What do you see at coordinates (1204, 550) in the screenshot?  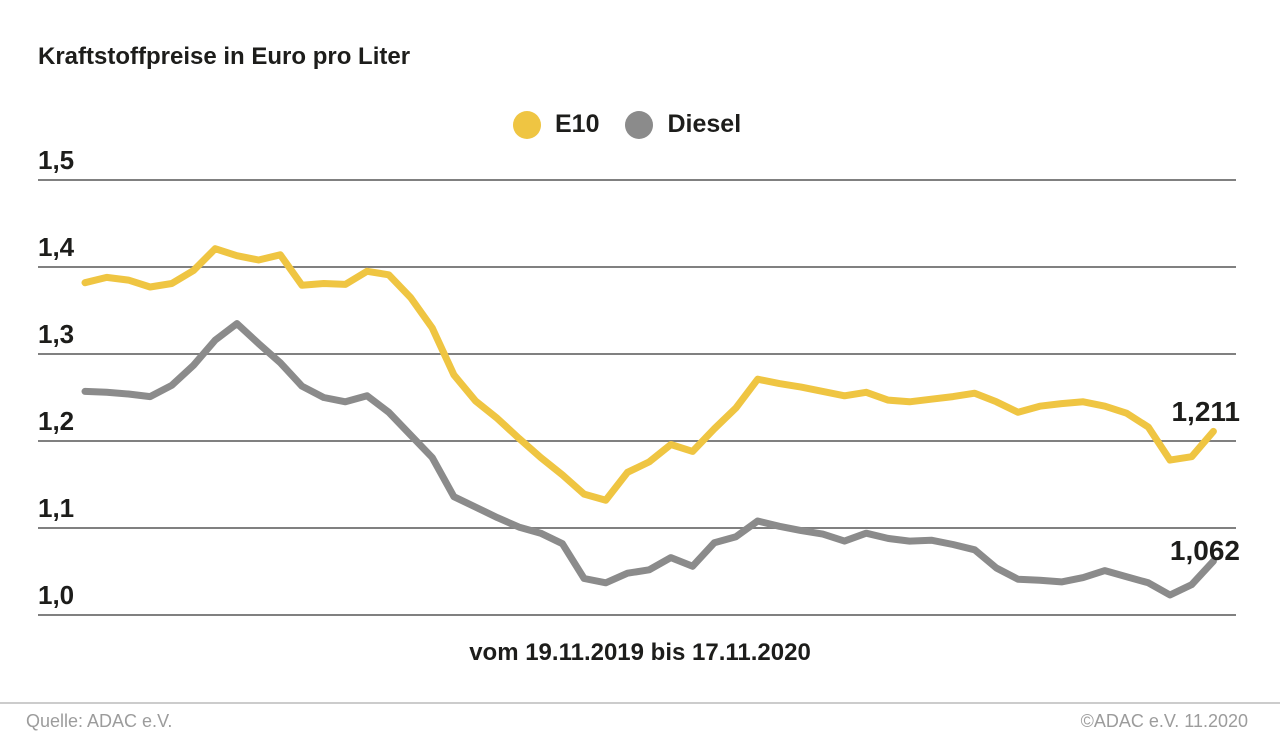 I see `diesel-end-value-label: 1,062` at bounding box center [1204, 550].